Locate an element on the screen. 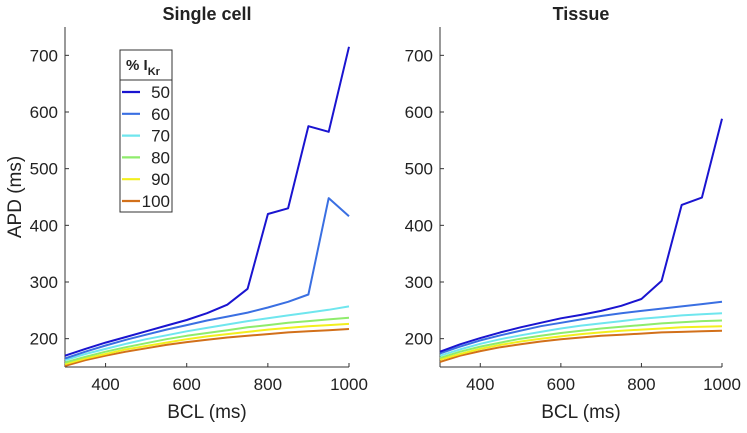  legend-box is located at coordinates (146, 131).